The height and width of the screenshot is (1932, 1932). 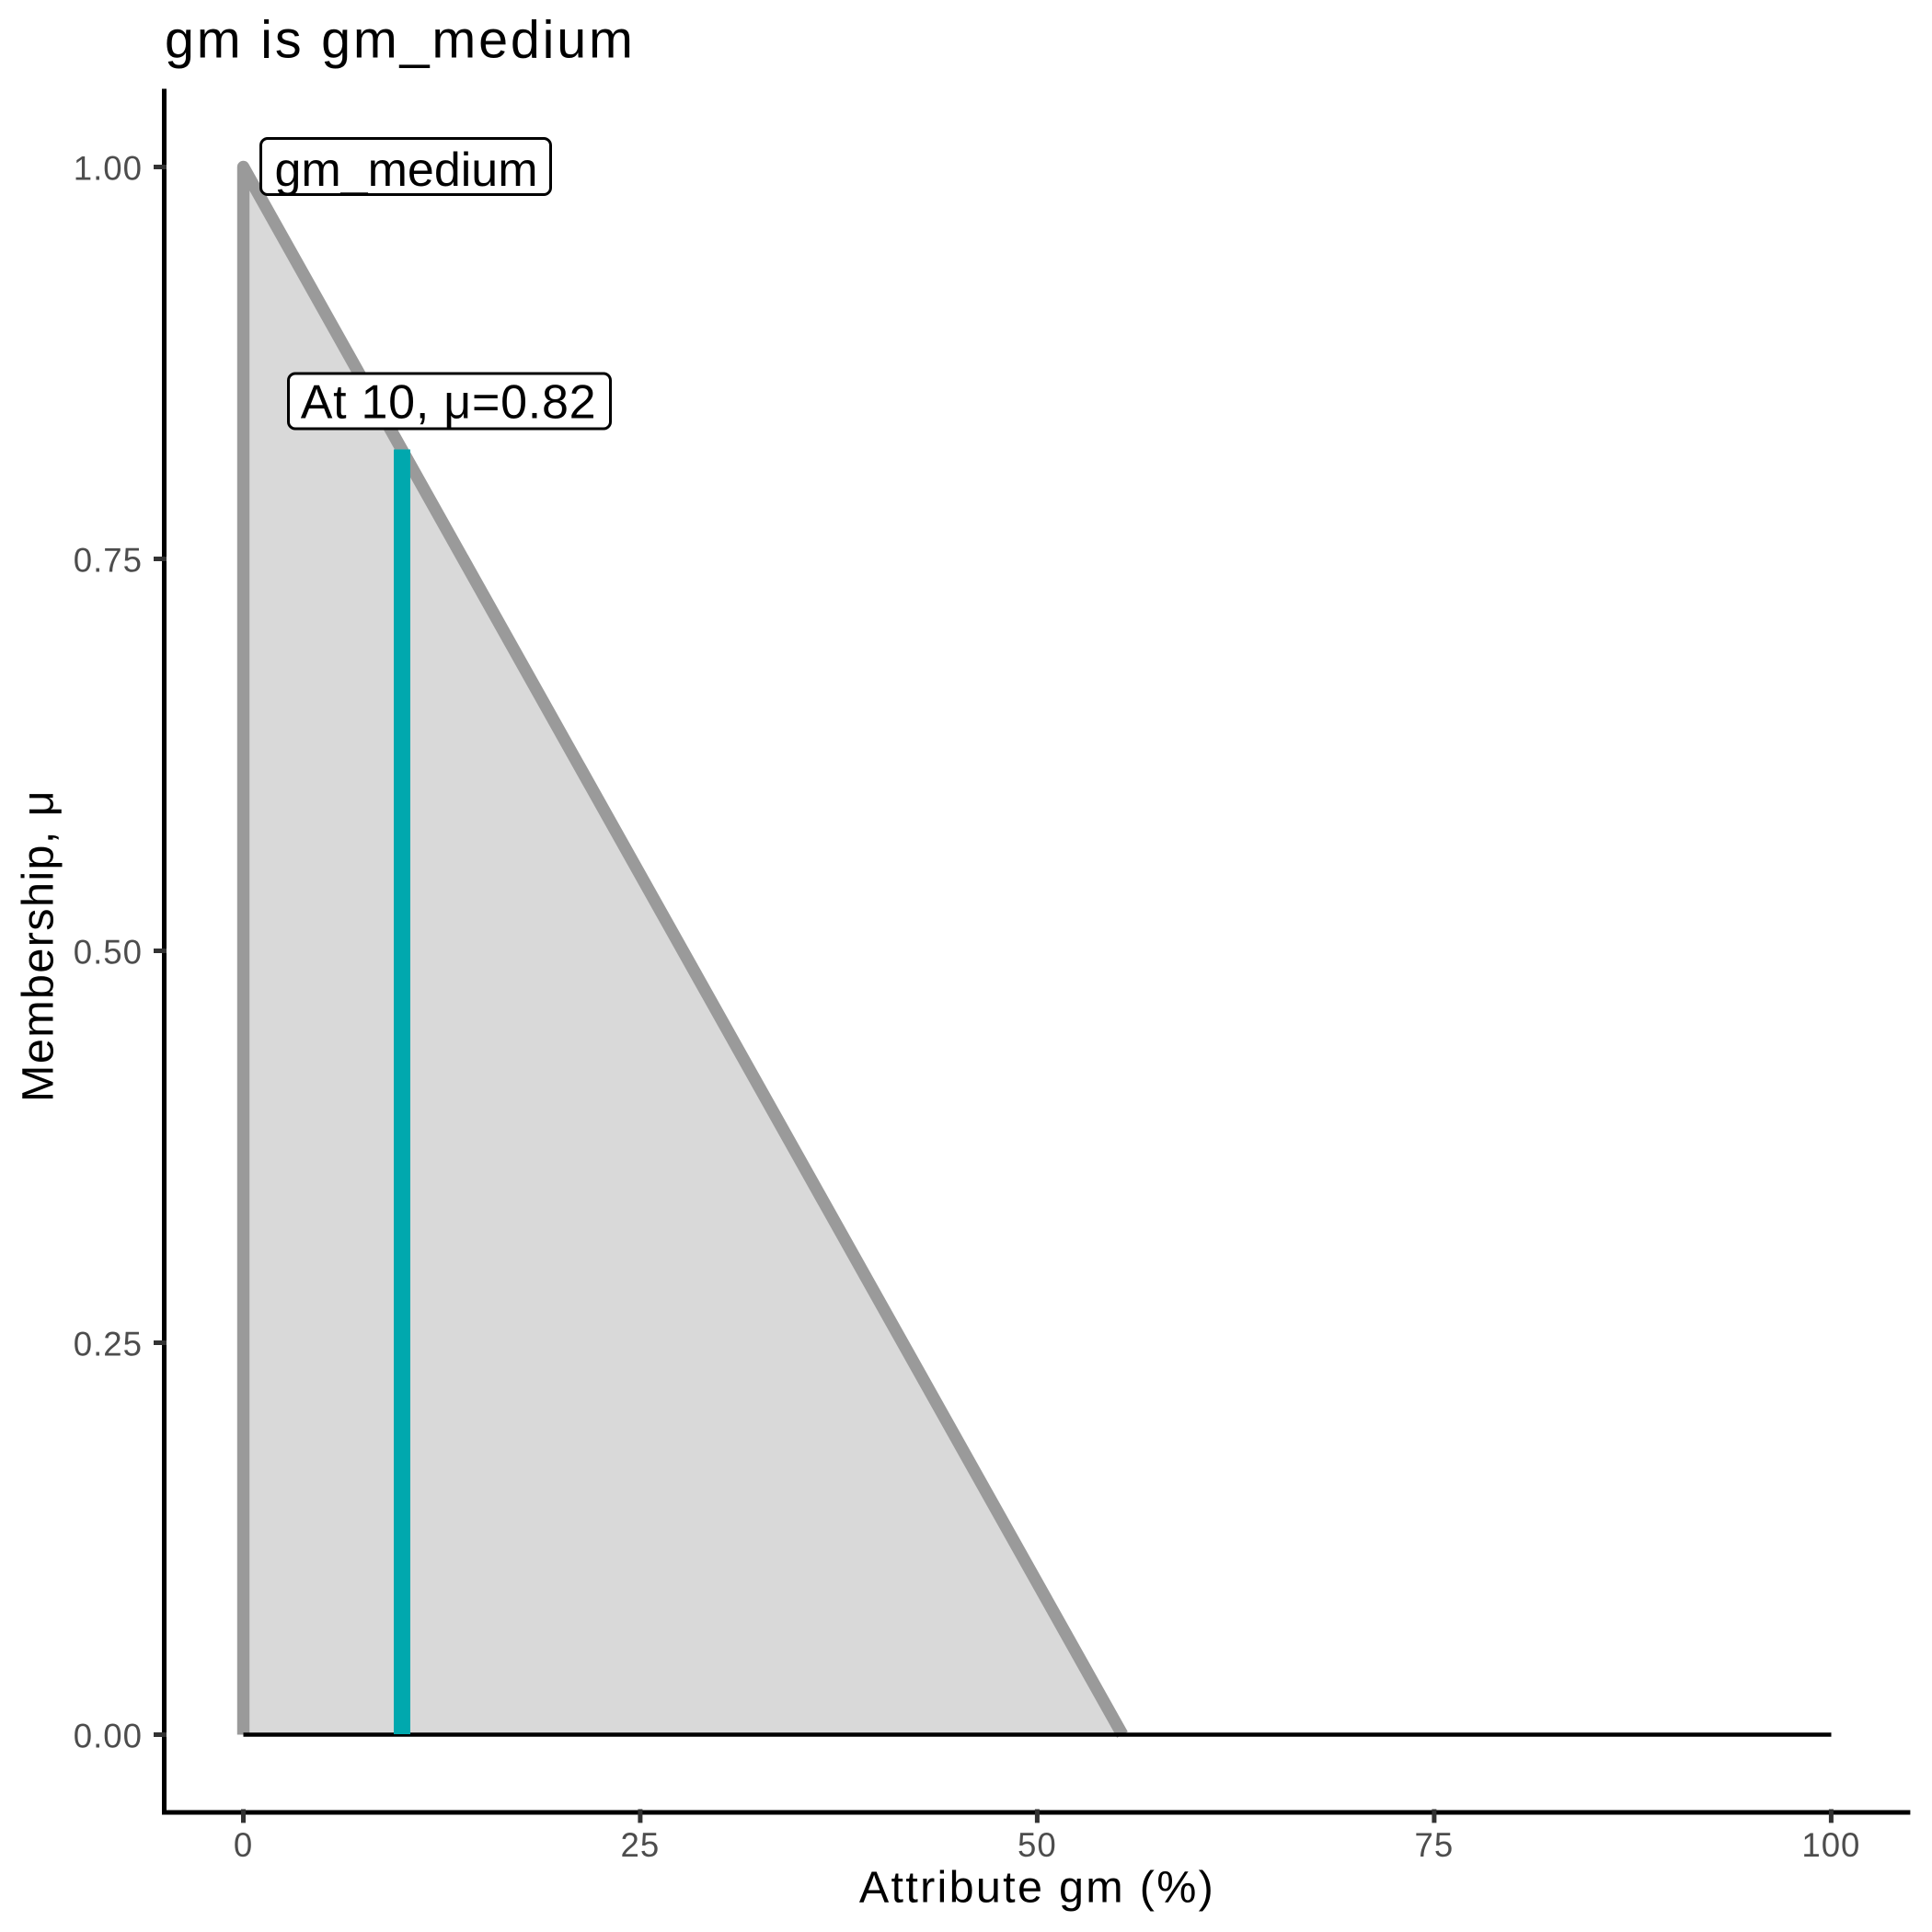 I want to click on svg-text: 75, so click(x=1435, y=1845).